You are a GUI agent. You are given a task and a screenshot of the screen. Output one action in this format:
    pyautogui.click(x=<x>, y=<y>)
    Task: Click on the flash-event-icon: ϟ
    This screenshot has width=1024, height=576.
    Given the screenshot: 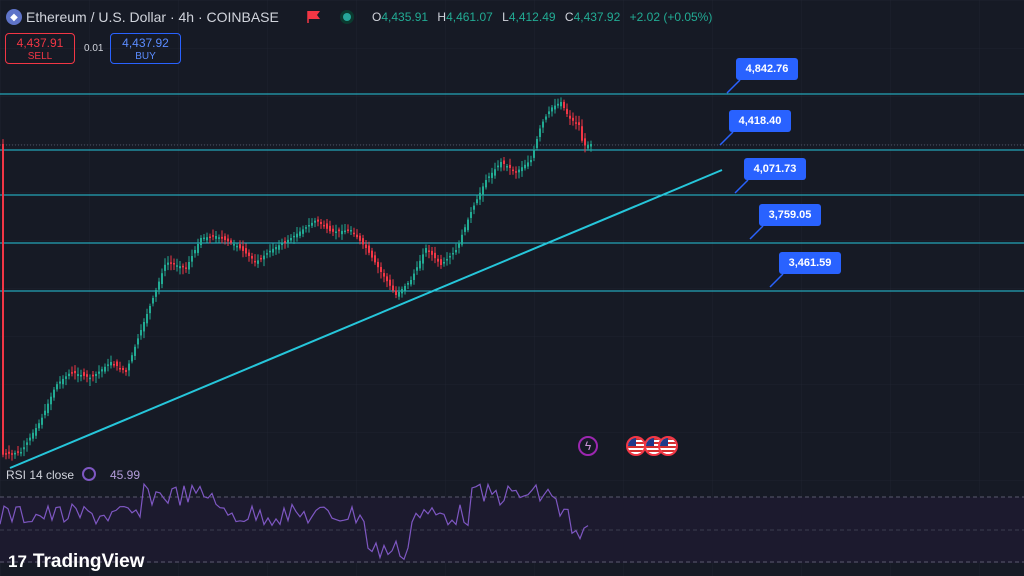 What is the action you would take?
    pyautogui.click(x=588, y=446)
    